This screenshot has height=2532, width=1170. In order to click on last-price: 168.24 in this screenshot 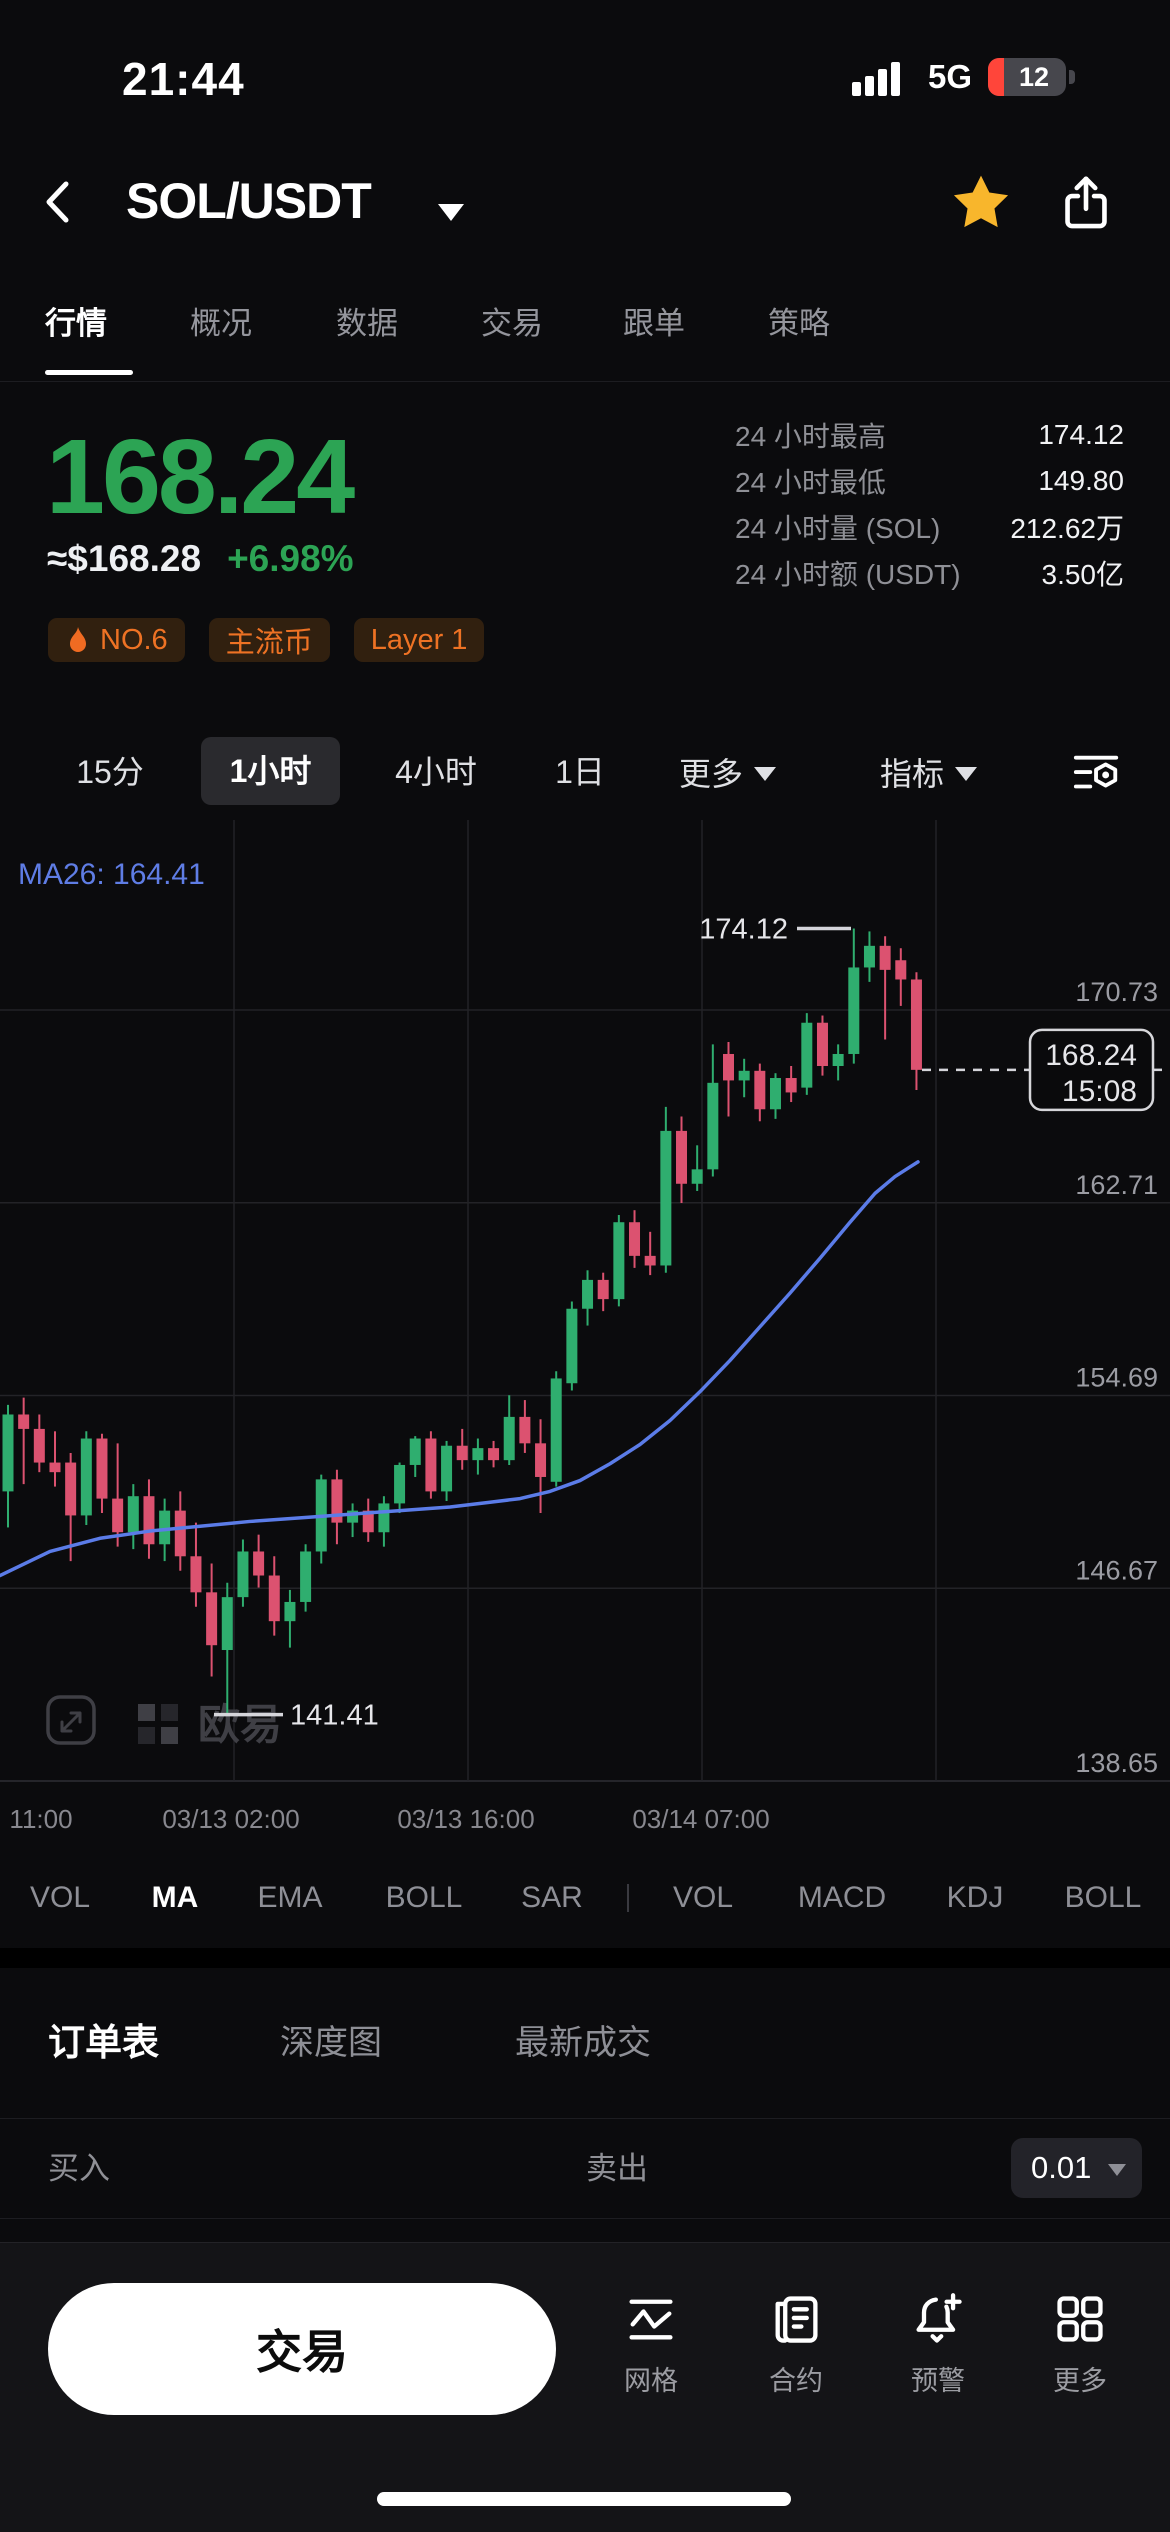, I will do `click(200, 477)`.